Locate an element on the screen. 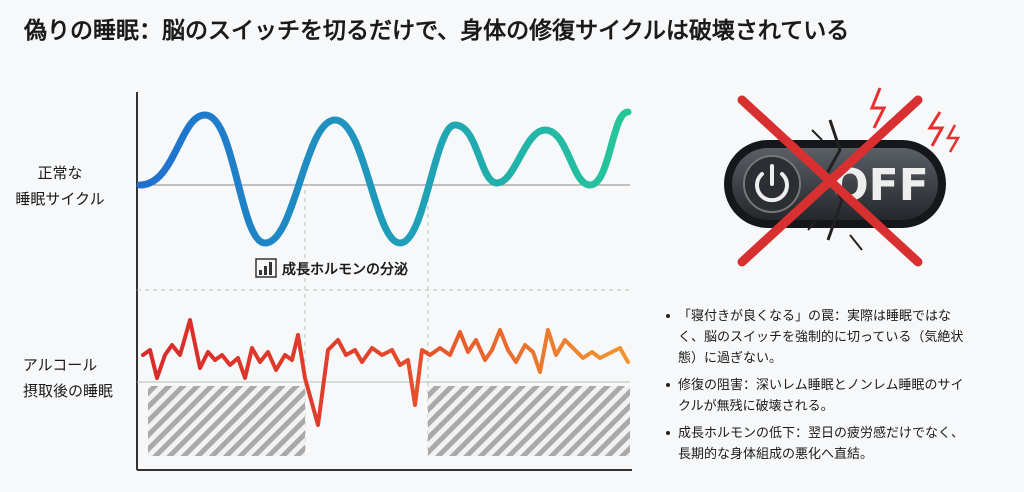  row-label: 正常な 睡眠サイクル アルコール 摂取後の睡眠 is located at coordinates (64, 282).